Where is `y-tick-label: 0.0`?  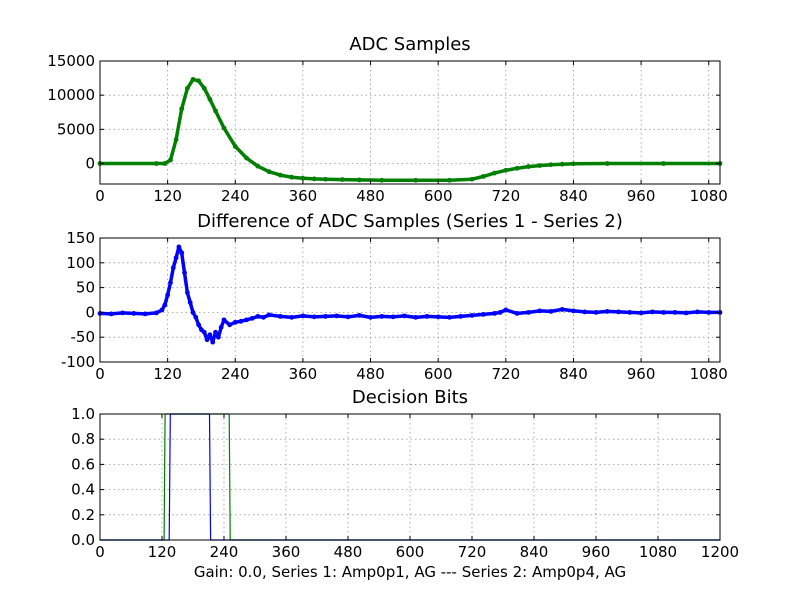 y-tick-label: 0.0 is located at coordinates (83, 540).